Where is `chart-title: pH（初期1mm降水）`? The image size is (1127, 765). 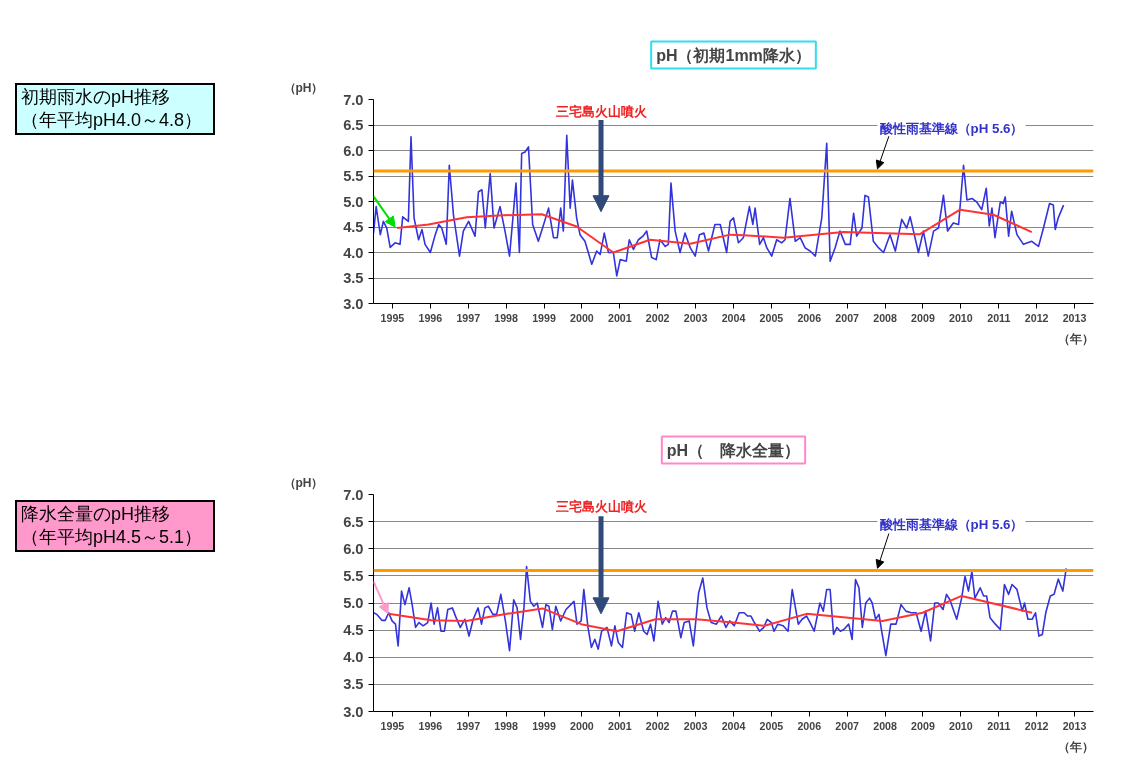
chart-title: pH（初期1mm降水） is located at coordinates (733, 55).